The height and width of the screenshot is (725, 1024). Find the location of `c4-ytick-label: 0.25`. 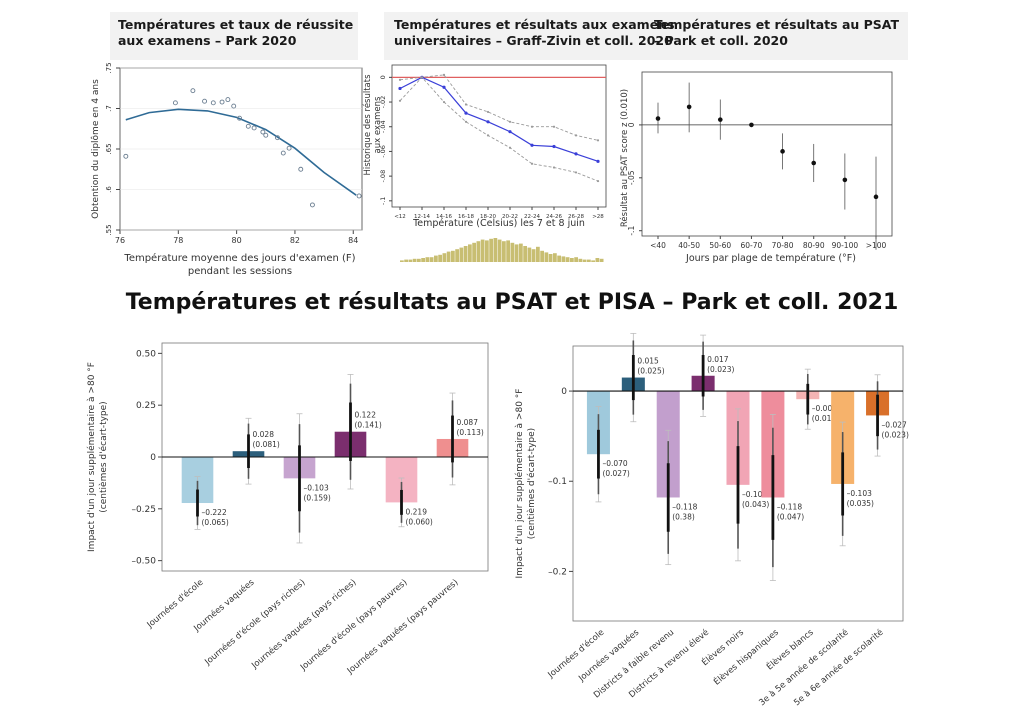

c4-ytick-label: 0.25 is located at coordinates (146, 406).